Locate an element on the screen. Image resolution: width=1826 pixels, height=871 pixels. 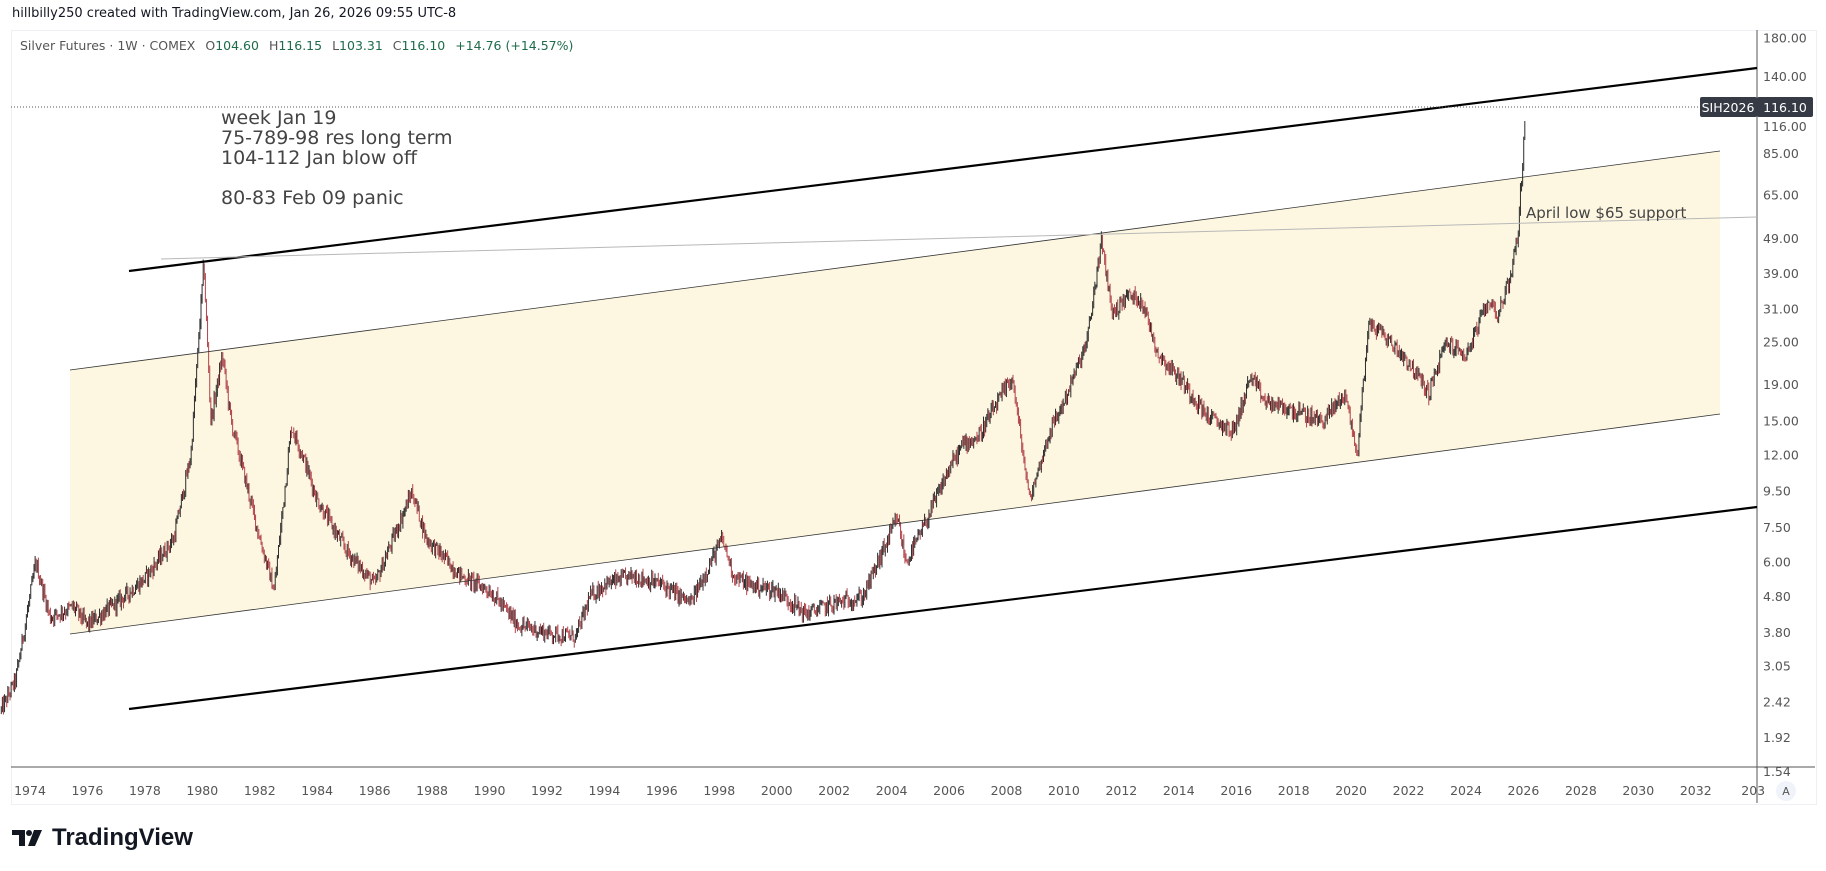
time-tick-label: 203 is located at coordinates (1753, 790).